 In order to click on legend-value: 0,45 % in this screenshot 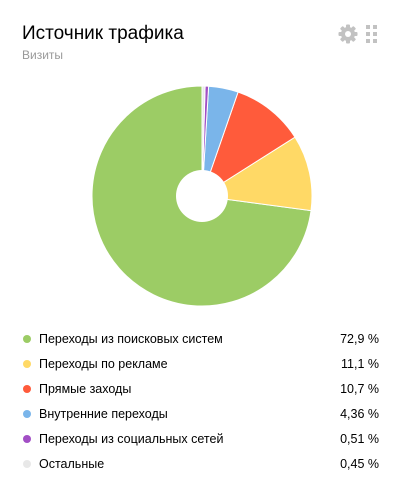, I will do `click(359, 464)`.